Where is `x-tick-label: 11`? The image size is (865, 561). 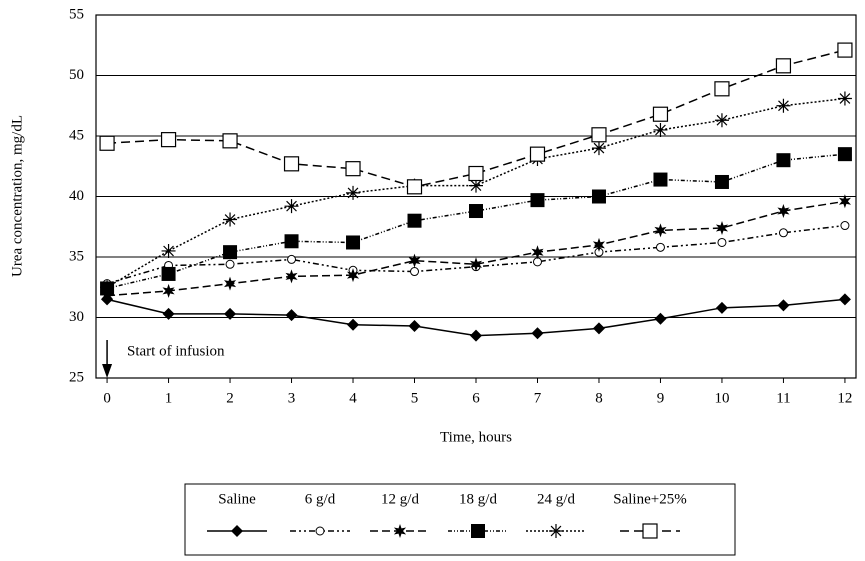 x-tick-label: 11 is located at coordinates (783, 398).